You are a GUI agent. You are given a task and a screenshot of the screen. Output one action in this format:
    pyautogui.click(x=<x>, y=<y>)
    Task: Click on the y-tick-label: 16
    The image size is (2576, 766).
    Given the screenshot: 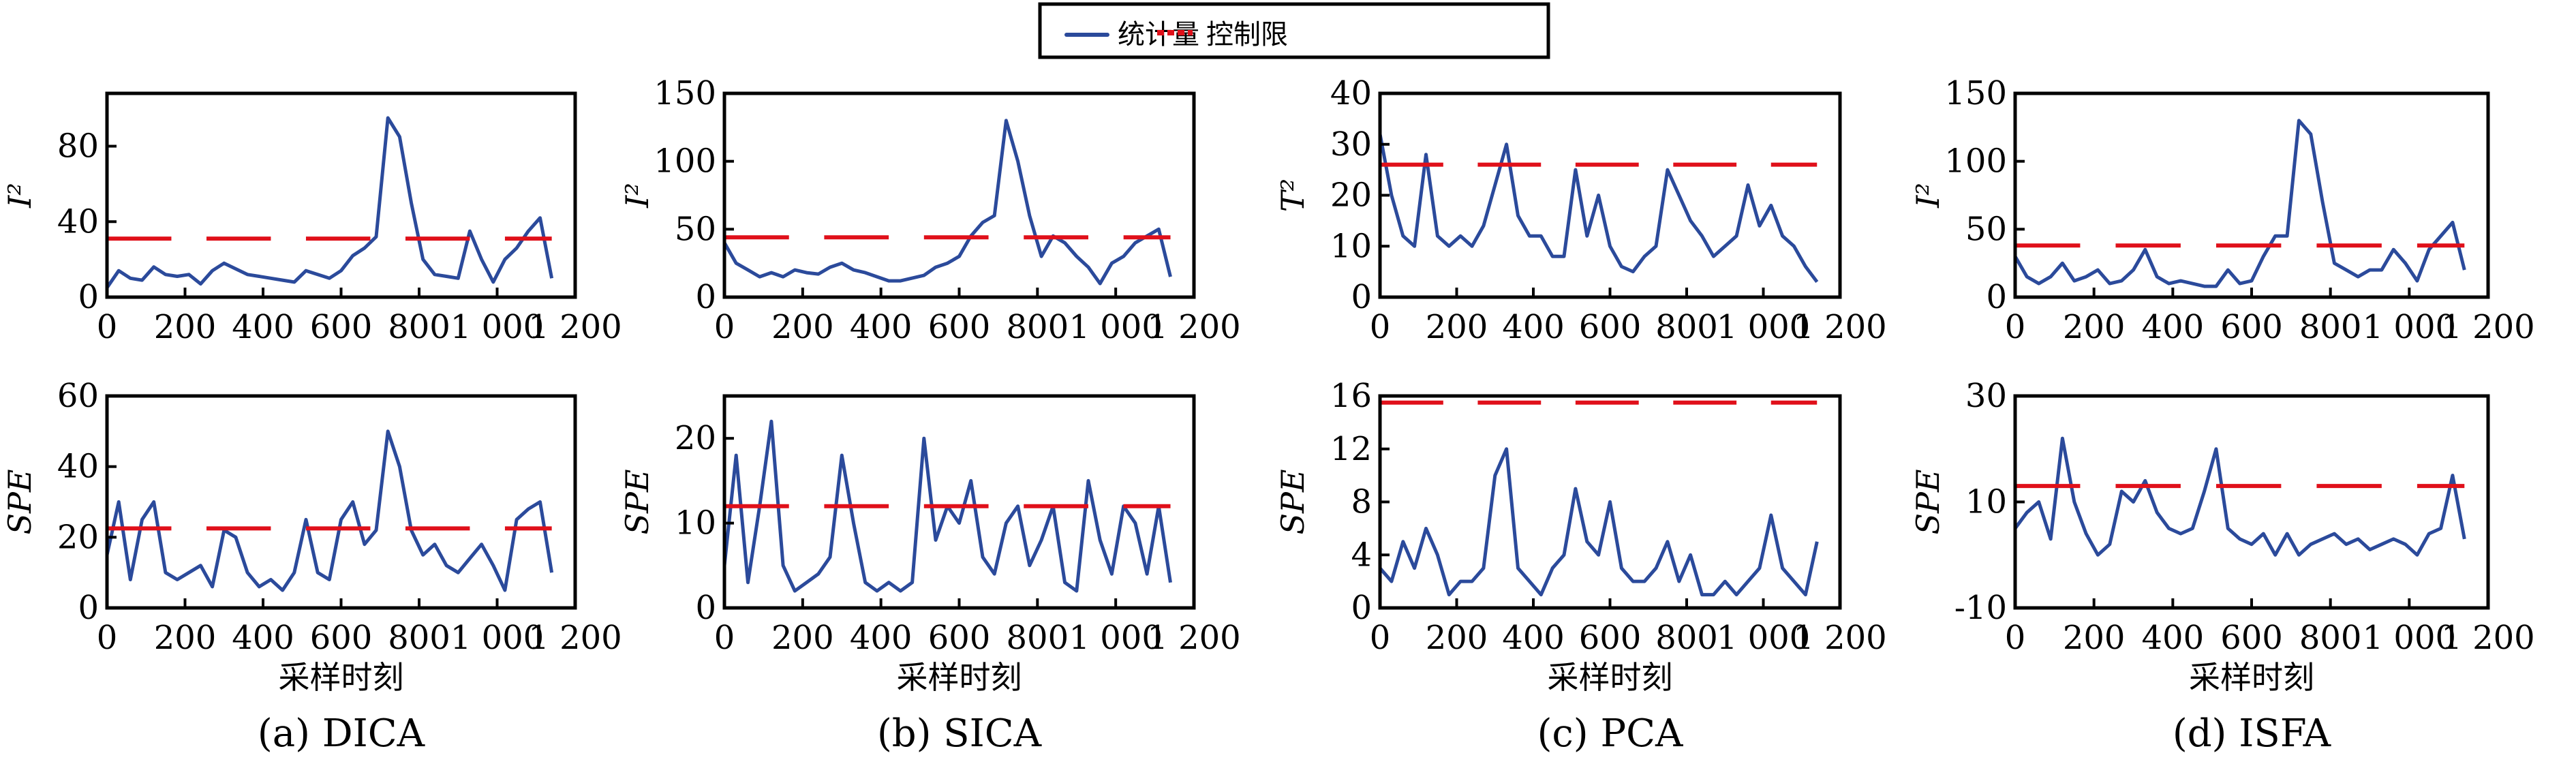 What is the action you would take?
    pyautogui.click(x=1351, y=396)
    